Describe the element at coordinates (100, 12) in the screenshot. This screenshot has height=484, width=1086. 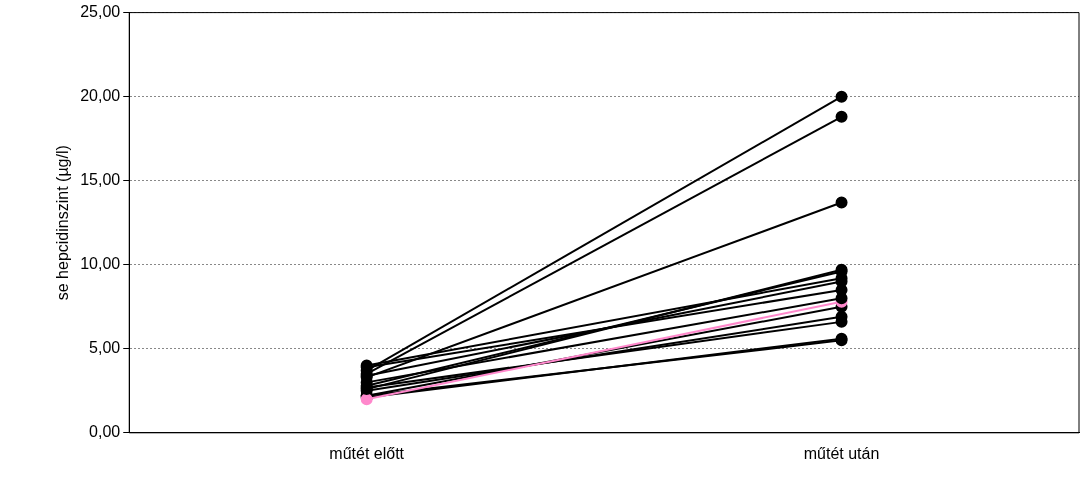
I see `y-tick-label: 25,00` at that location.